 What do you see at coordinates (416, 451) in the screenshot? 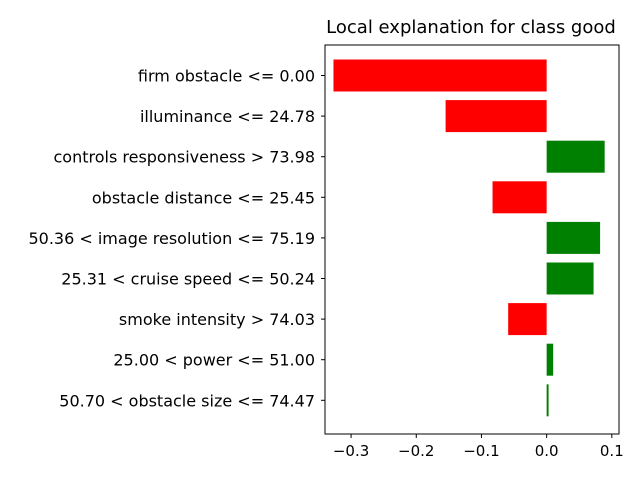
I see `x-tick-label: −0.2` at bounding box center [416, 451].